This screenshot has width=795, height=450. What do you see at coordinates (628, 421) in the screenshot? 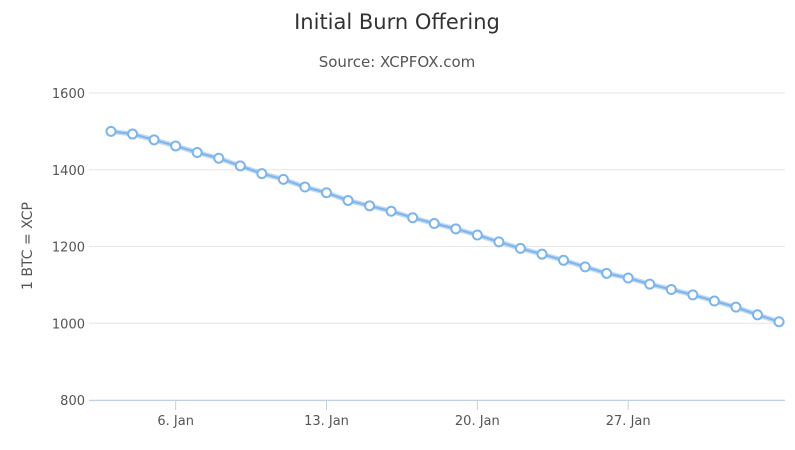
I see `x-tick-label: 27. Jan` at bounding box center [628, 421].